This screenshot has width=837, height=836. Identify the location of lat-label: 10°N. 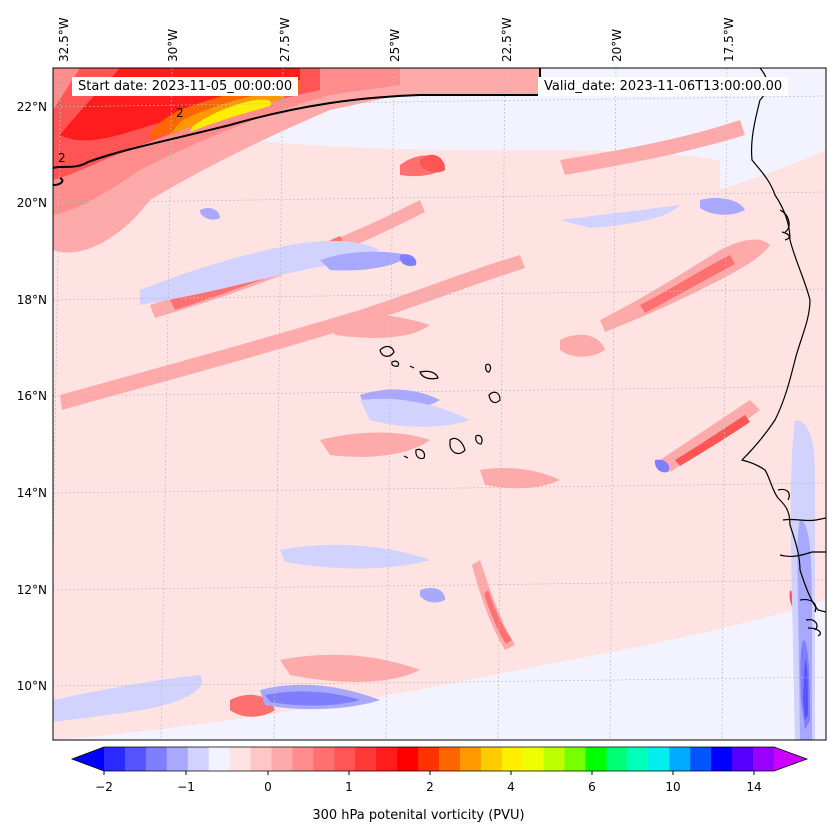
(32, 686).